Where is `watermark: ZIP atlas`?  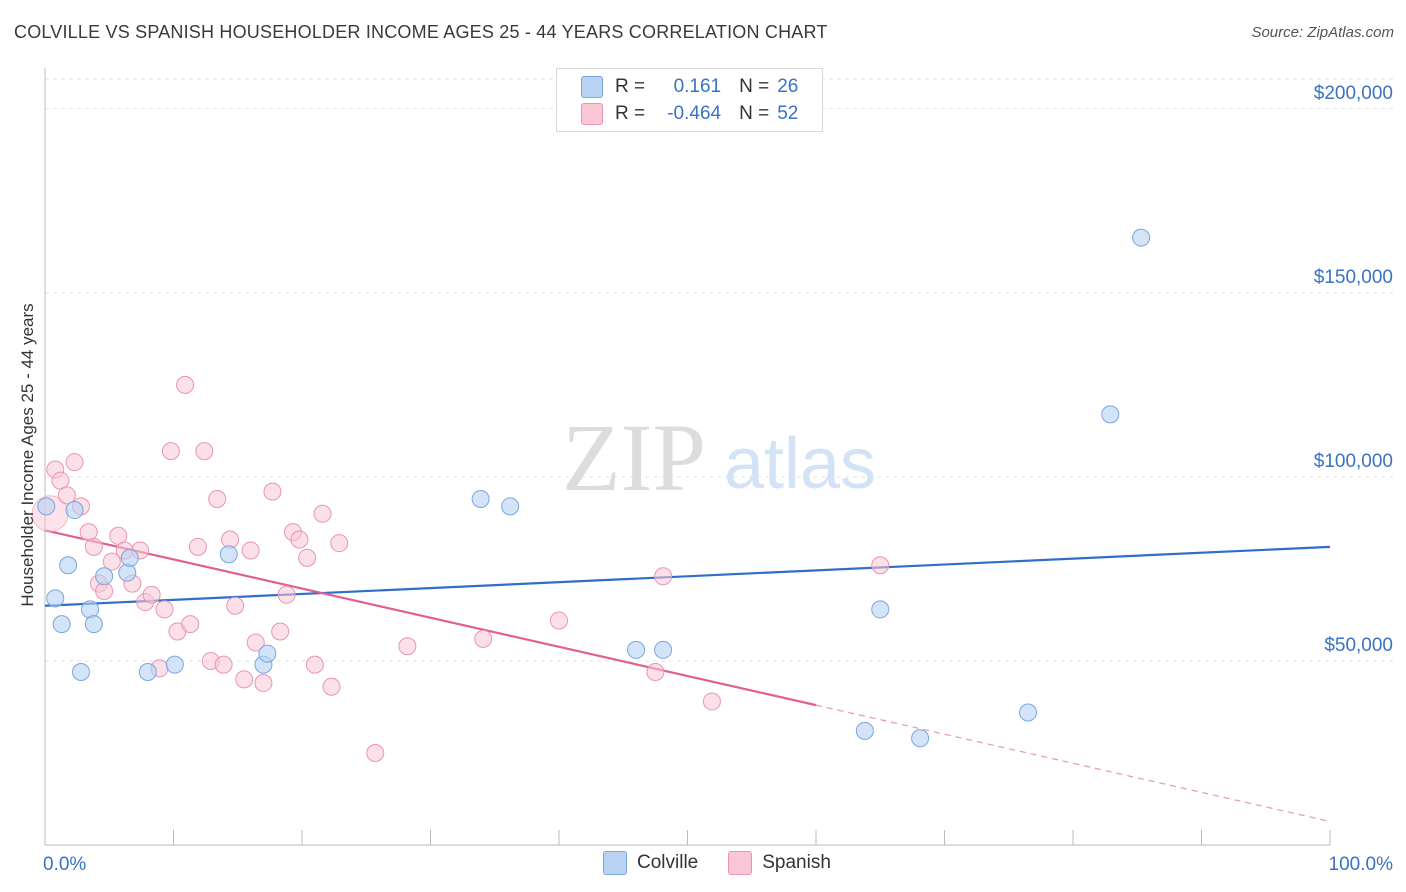
watermark: ZIP atlas is located at coordinates (719, 457).